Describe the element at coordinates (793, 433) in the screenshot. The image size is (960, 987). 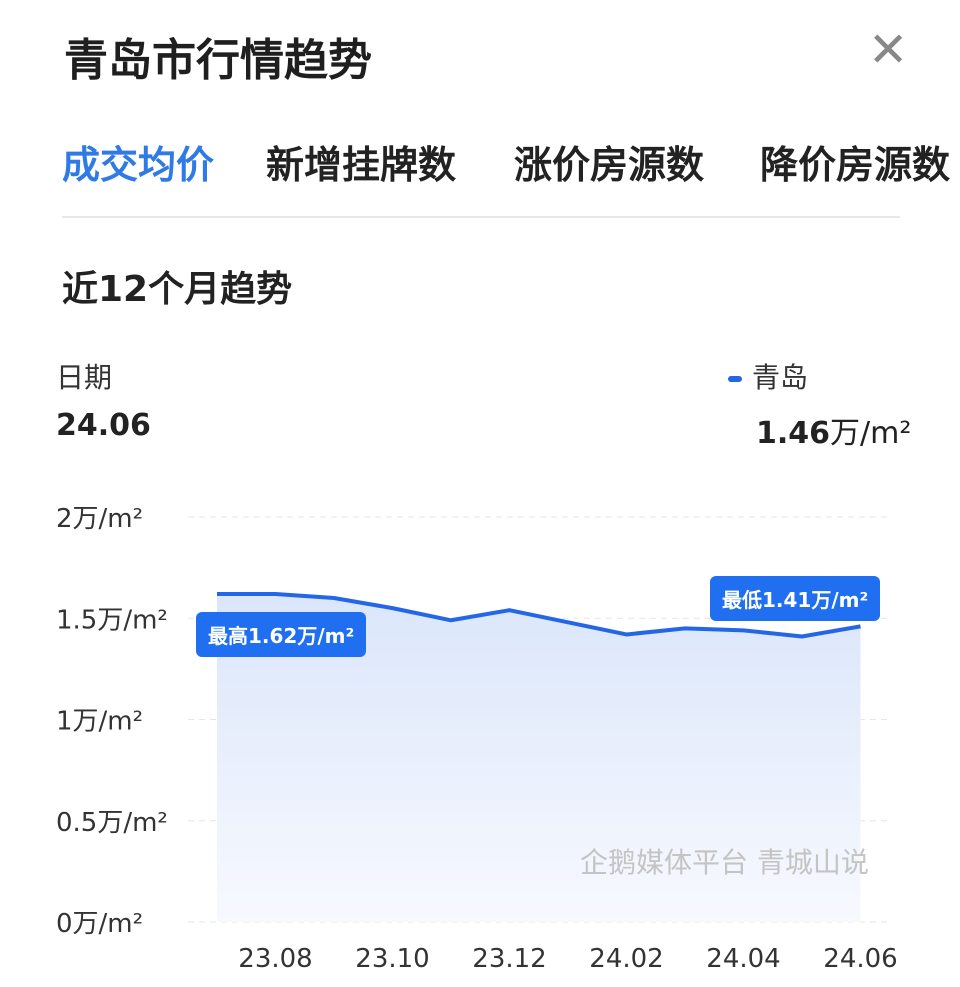
I see `readout-value: 1.46` at that location.